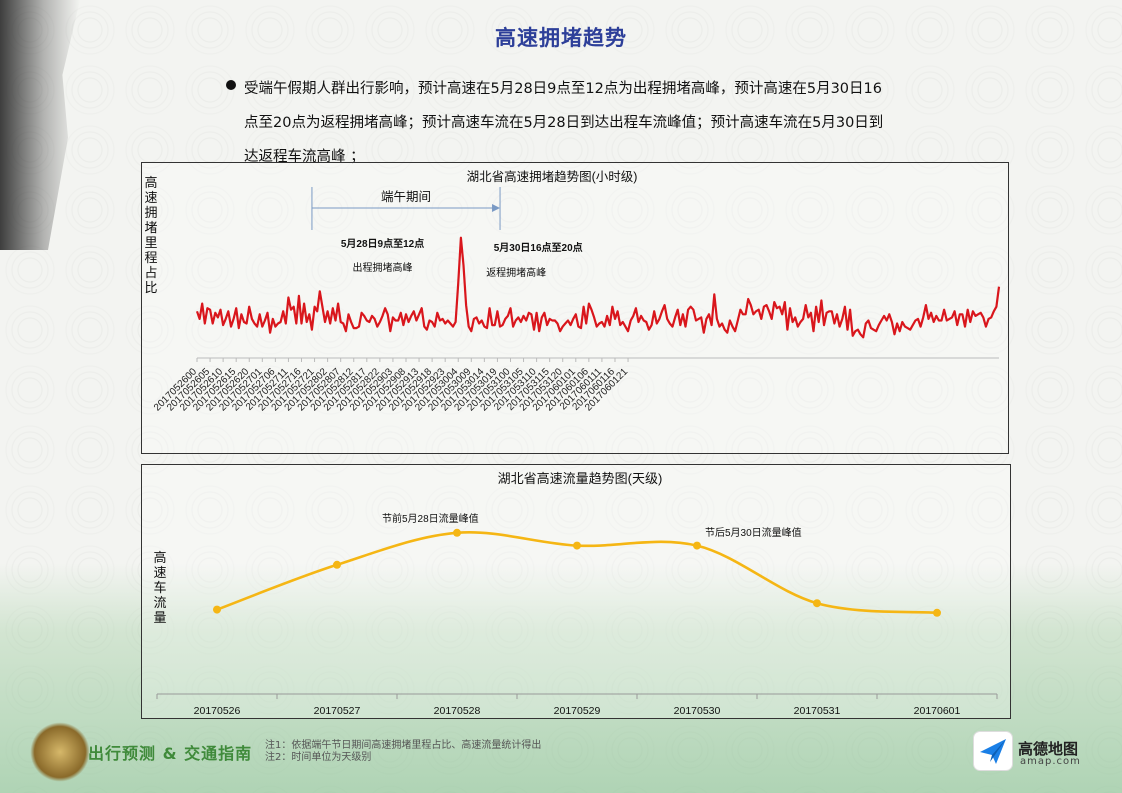  I want to click on amap-logo-icon, so click(993, 751).